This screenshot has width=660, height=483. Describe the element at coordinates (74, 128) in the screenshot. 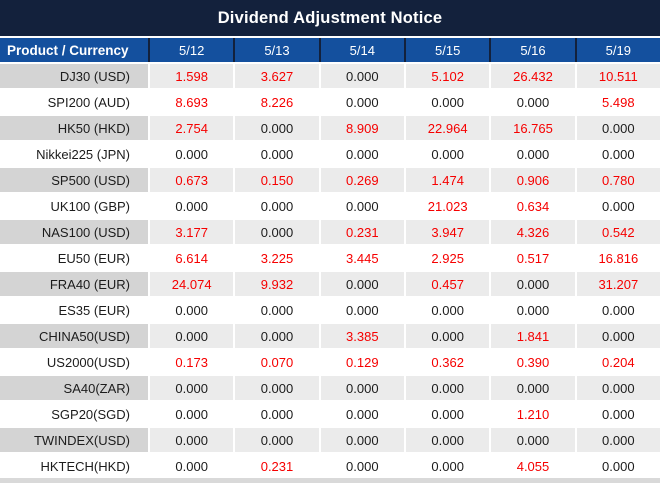

I see `product-cell: HK50 (HKD)` at that location.